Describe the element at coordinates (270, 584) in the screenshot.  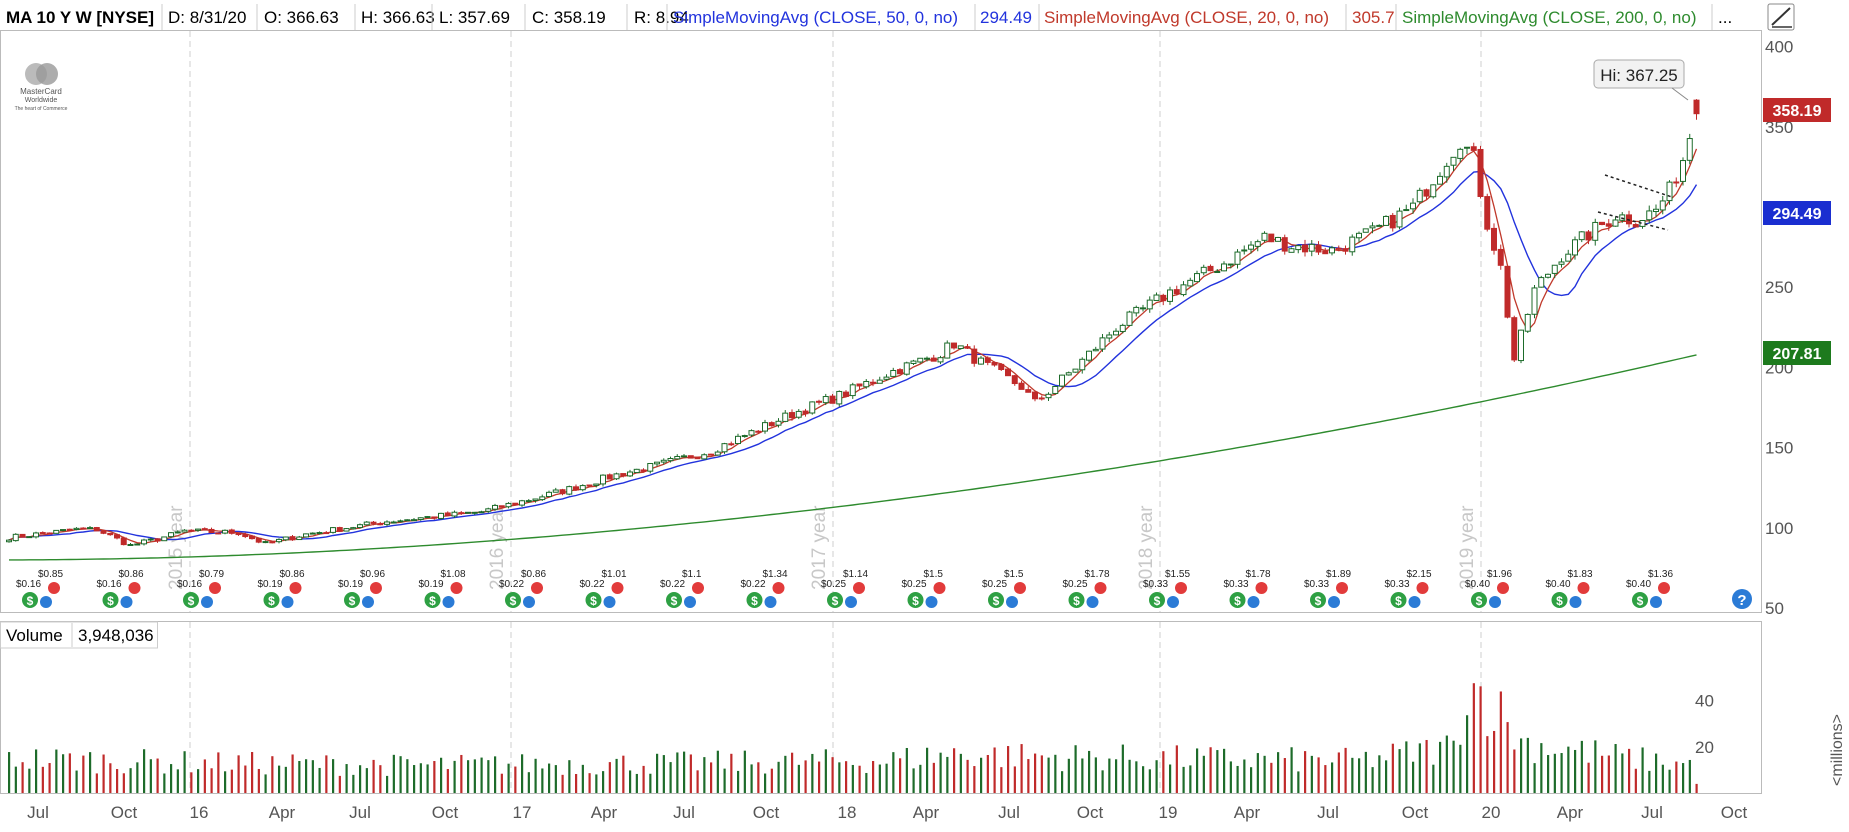
I see `dividend-amount: $0.19` at that location.